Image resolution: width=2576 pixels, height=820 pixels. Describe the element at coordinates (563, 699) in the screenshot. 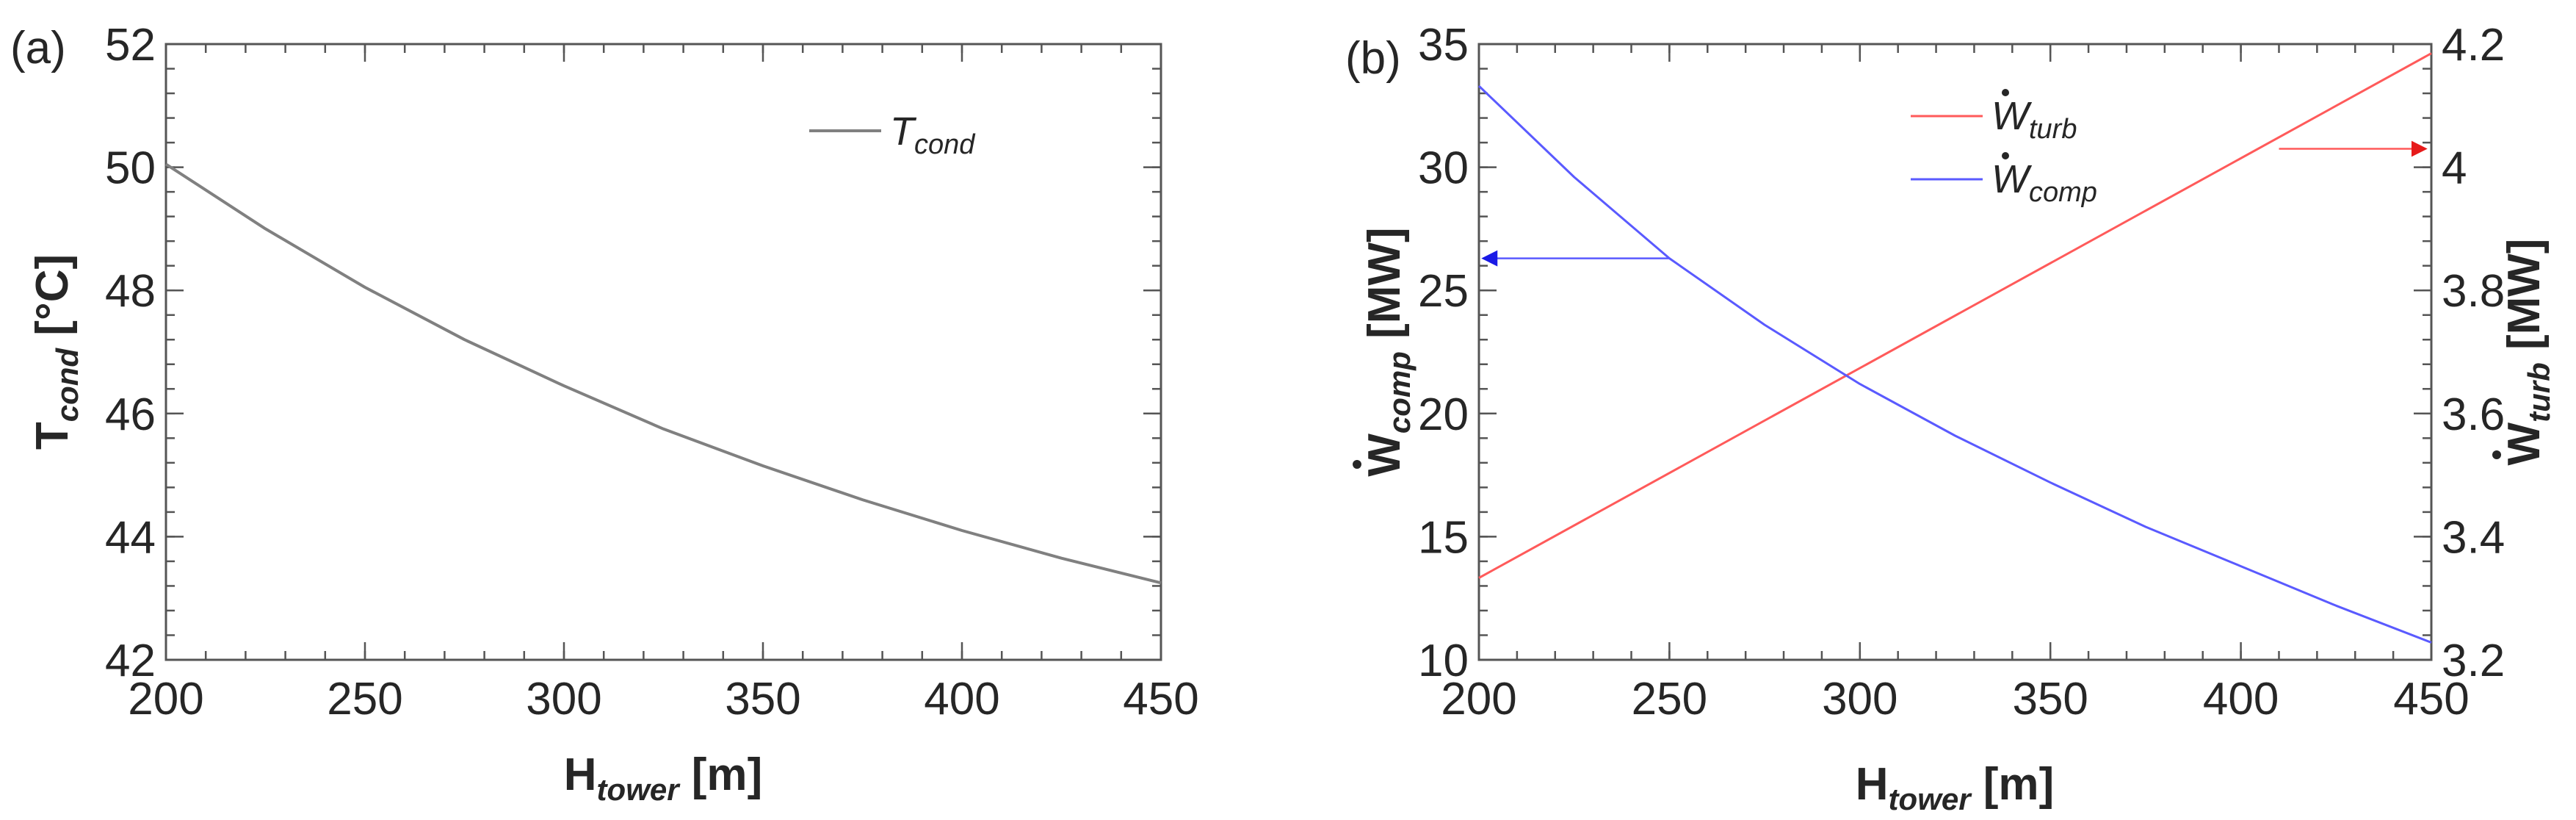

I see `a-xtick-label: 300` at that location.